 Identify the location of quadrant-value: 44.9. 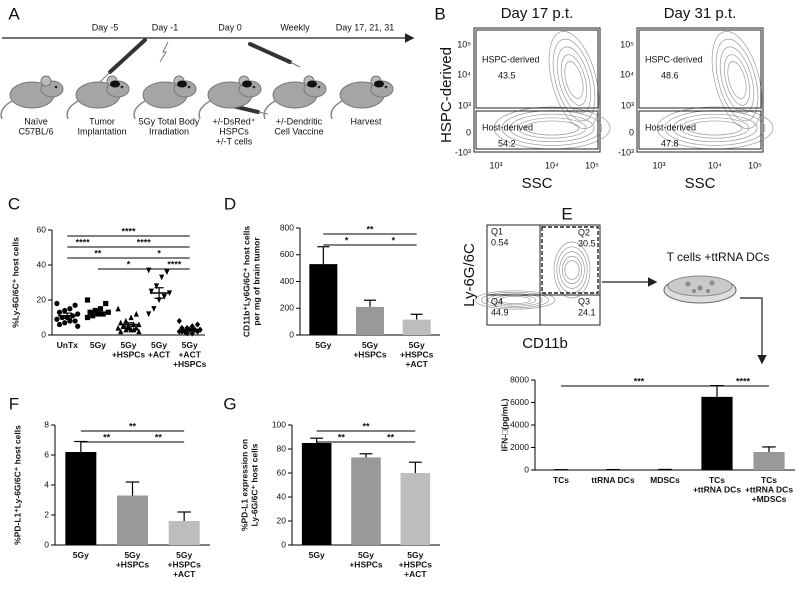
(500, 312).